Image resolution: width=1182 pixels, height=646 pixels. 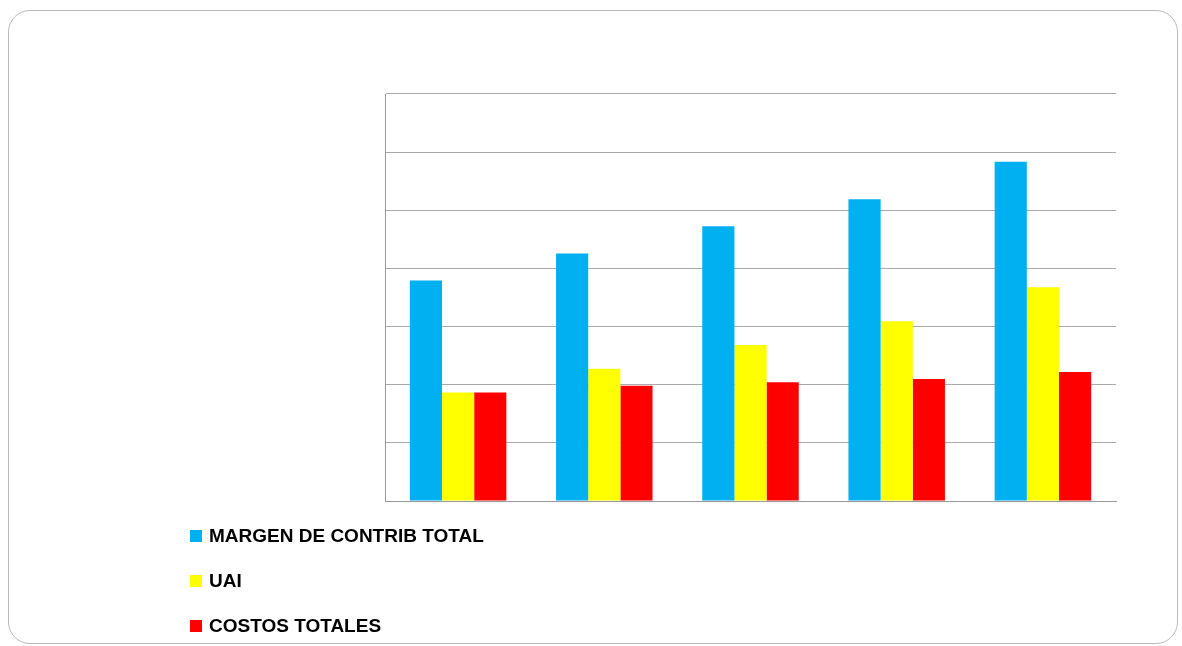 I want to click on legend-label: UAI, so click(x=225, y=581).